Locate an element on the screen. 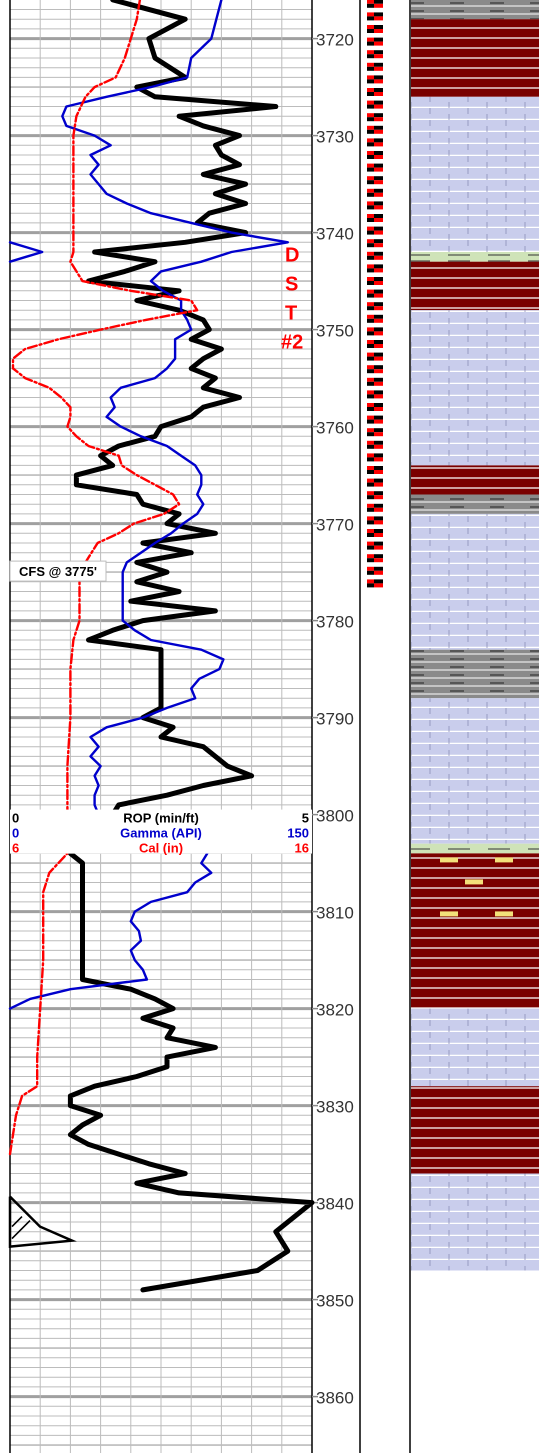 Image resolution: width=539 pixels, height=1453 pixels. depth-label: 3760 is located at coordinates (335, 428).